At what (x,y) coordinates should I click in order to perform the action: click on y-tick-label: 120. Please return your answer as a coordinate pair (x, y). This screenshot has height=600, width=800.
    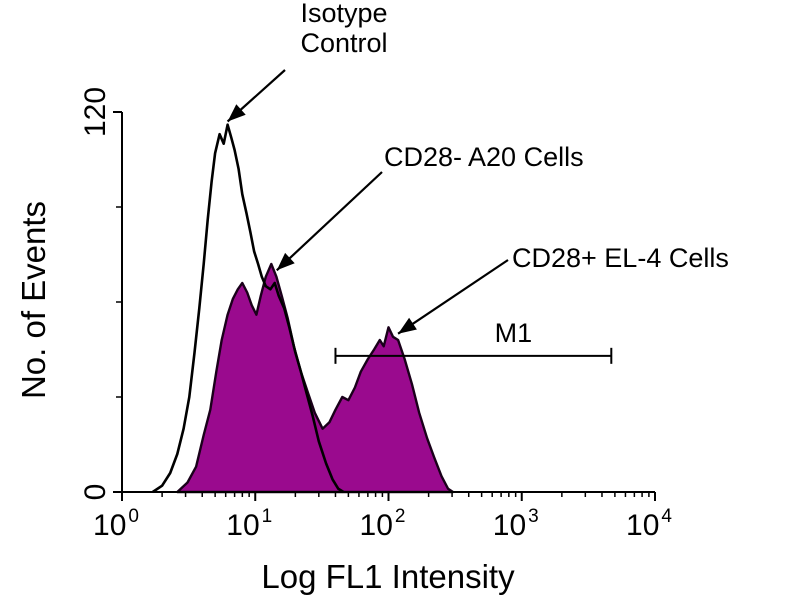
    Looking at the image, I should click on (95, 112).